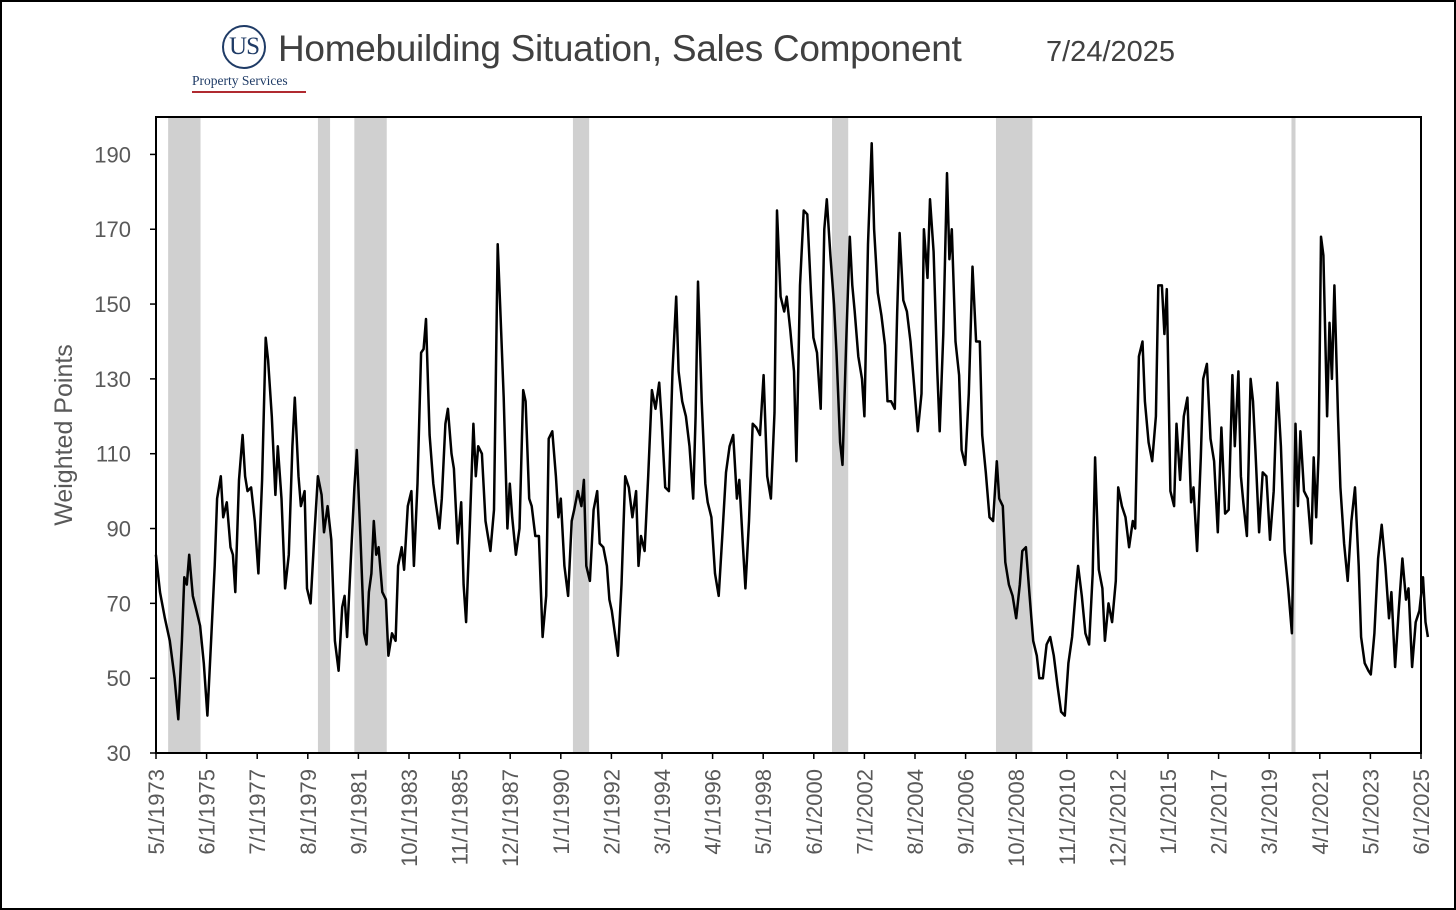 The image size is (1456, 910). I want to click on x-tick-label: 6/1/2025, so click(1421, 812).